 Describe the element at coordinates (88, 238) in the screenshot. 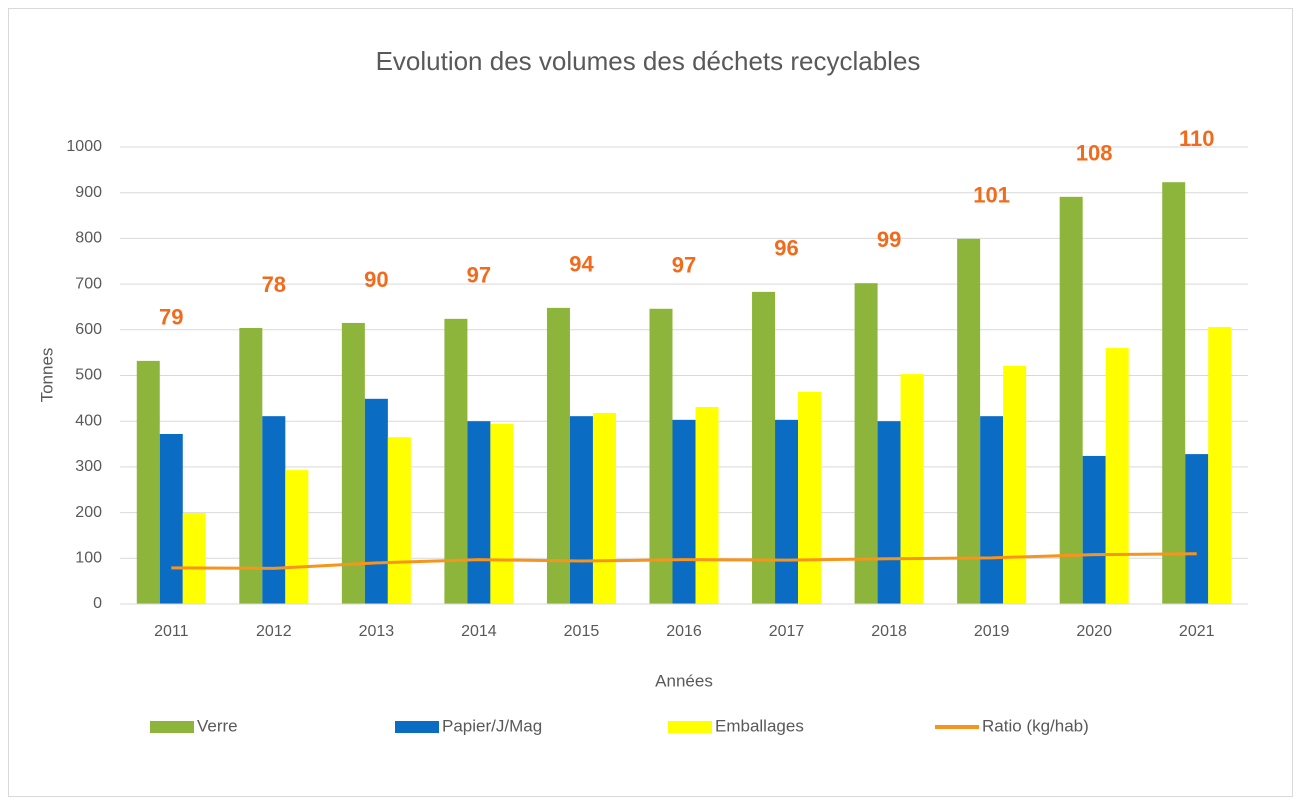

I see `y-tick-label: 800` at that location.